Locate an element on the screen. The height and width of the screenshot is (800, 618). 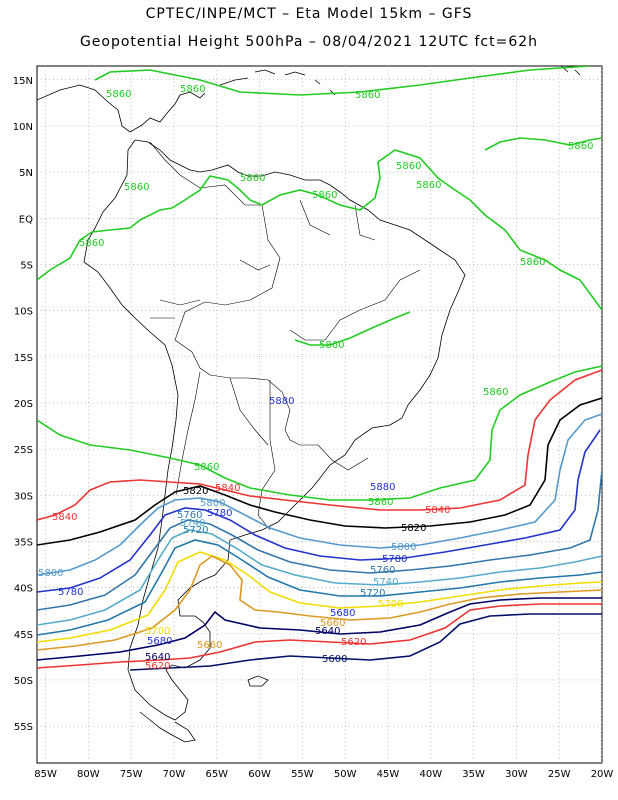
lon-tick-label: 45W is located at coordinates (388, 774).